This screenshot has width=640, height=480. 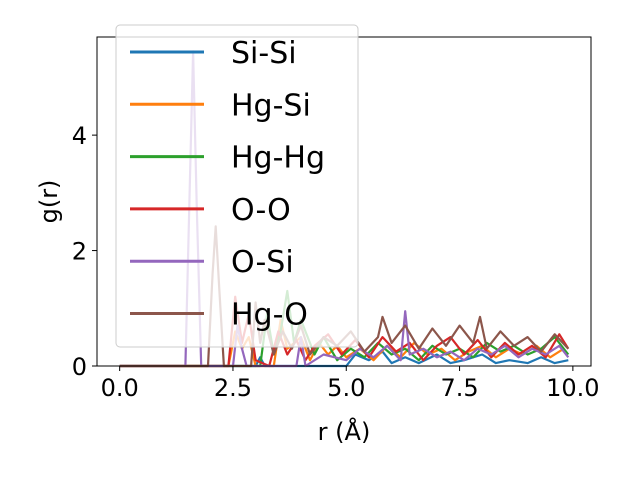 What do you see at coordinates (346, 388) in the screenshot?
I see `x-tick-label: 5.0` at bounding box center [346, 388].